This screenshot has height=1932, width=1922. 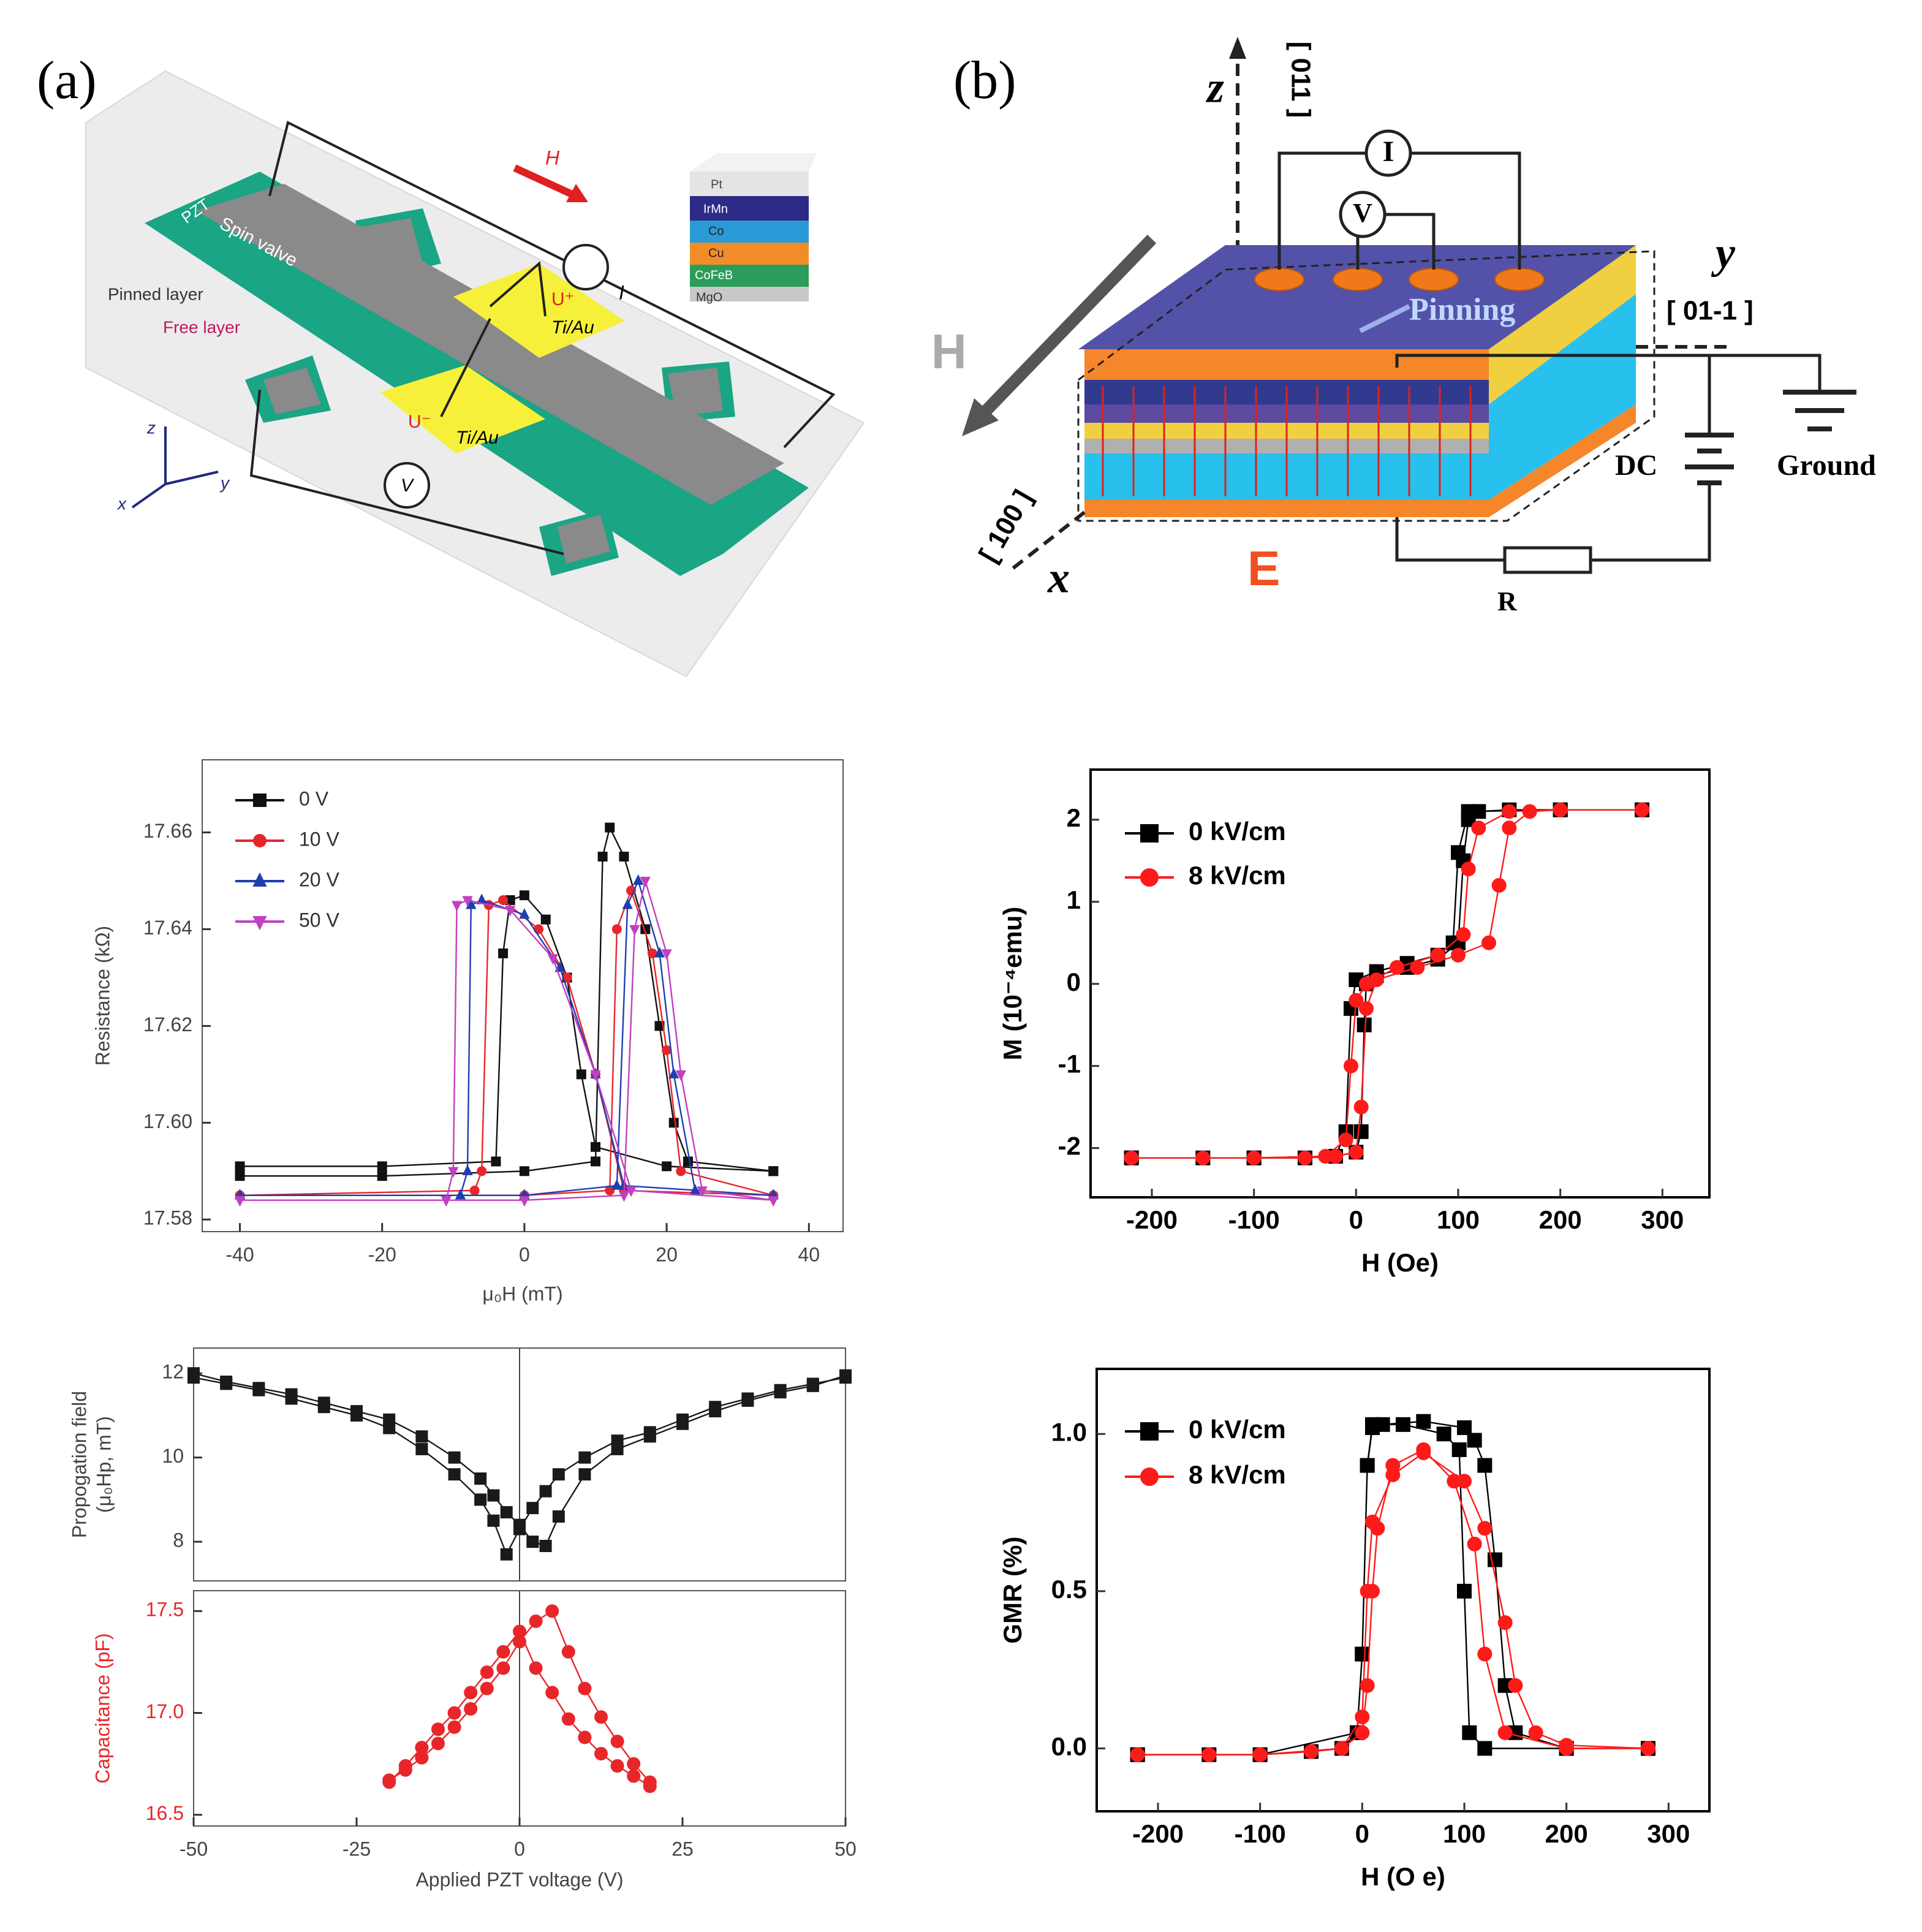 I want to click on y-axis-label: Resistance (kΩ), so click(x=102, y=996).